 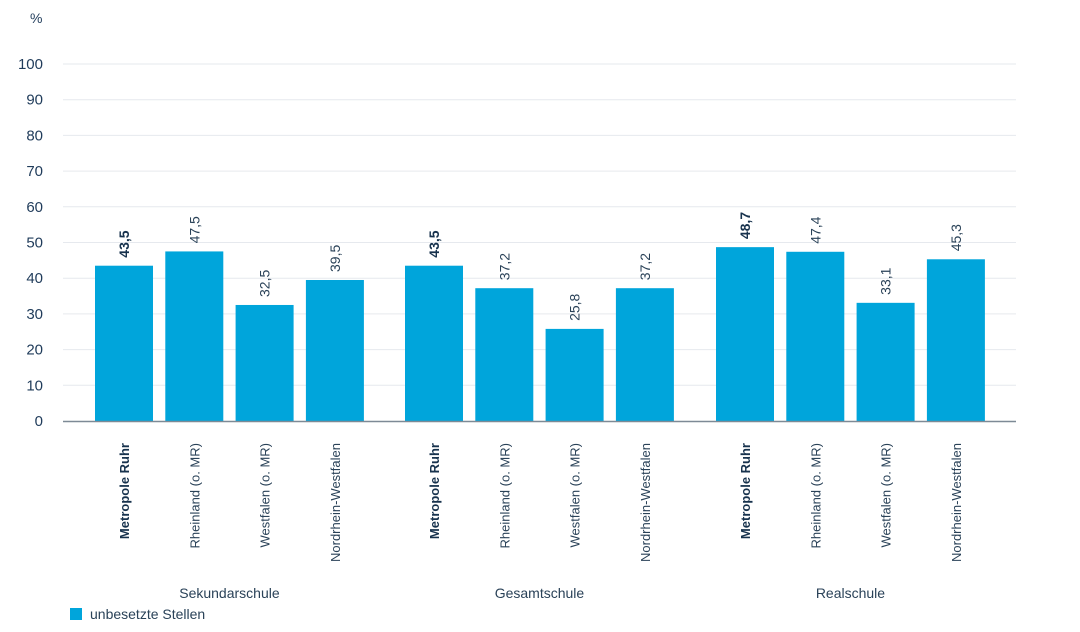 I want to click on y-tick-label: 90, so click(x=34, y=100).